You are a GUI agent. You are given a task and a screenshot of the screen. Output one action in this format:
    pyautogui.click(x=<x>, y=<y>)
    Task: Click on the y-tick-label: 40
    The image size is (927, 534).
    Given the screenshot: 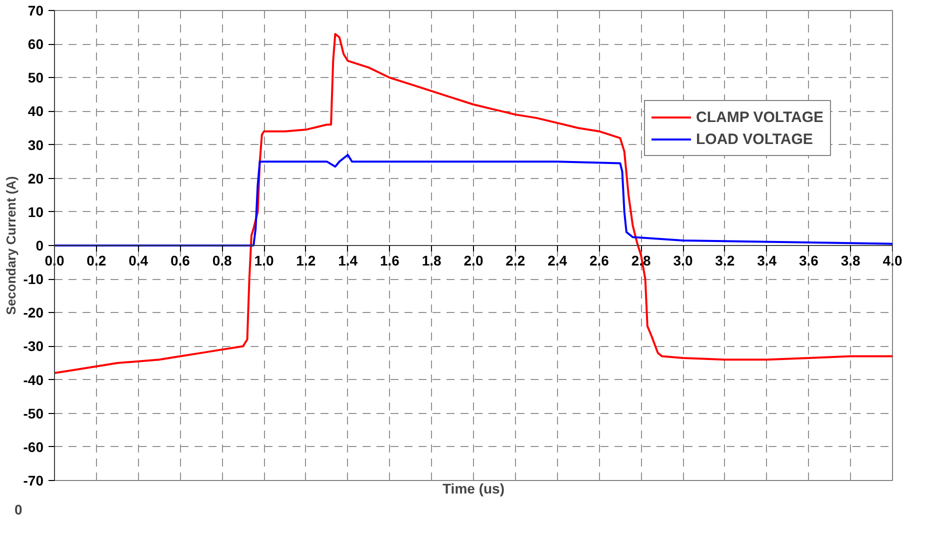 What is the action you would take?
    pyautogui.click(x=36, y=111)
    